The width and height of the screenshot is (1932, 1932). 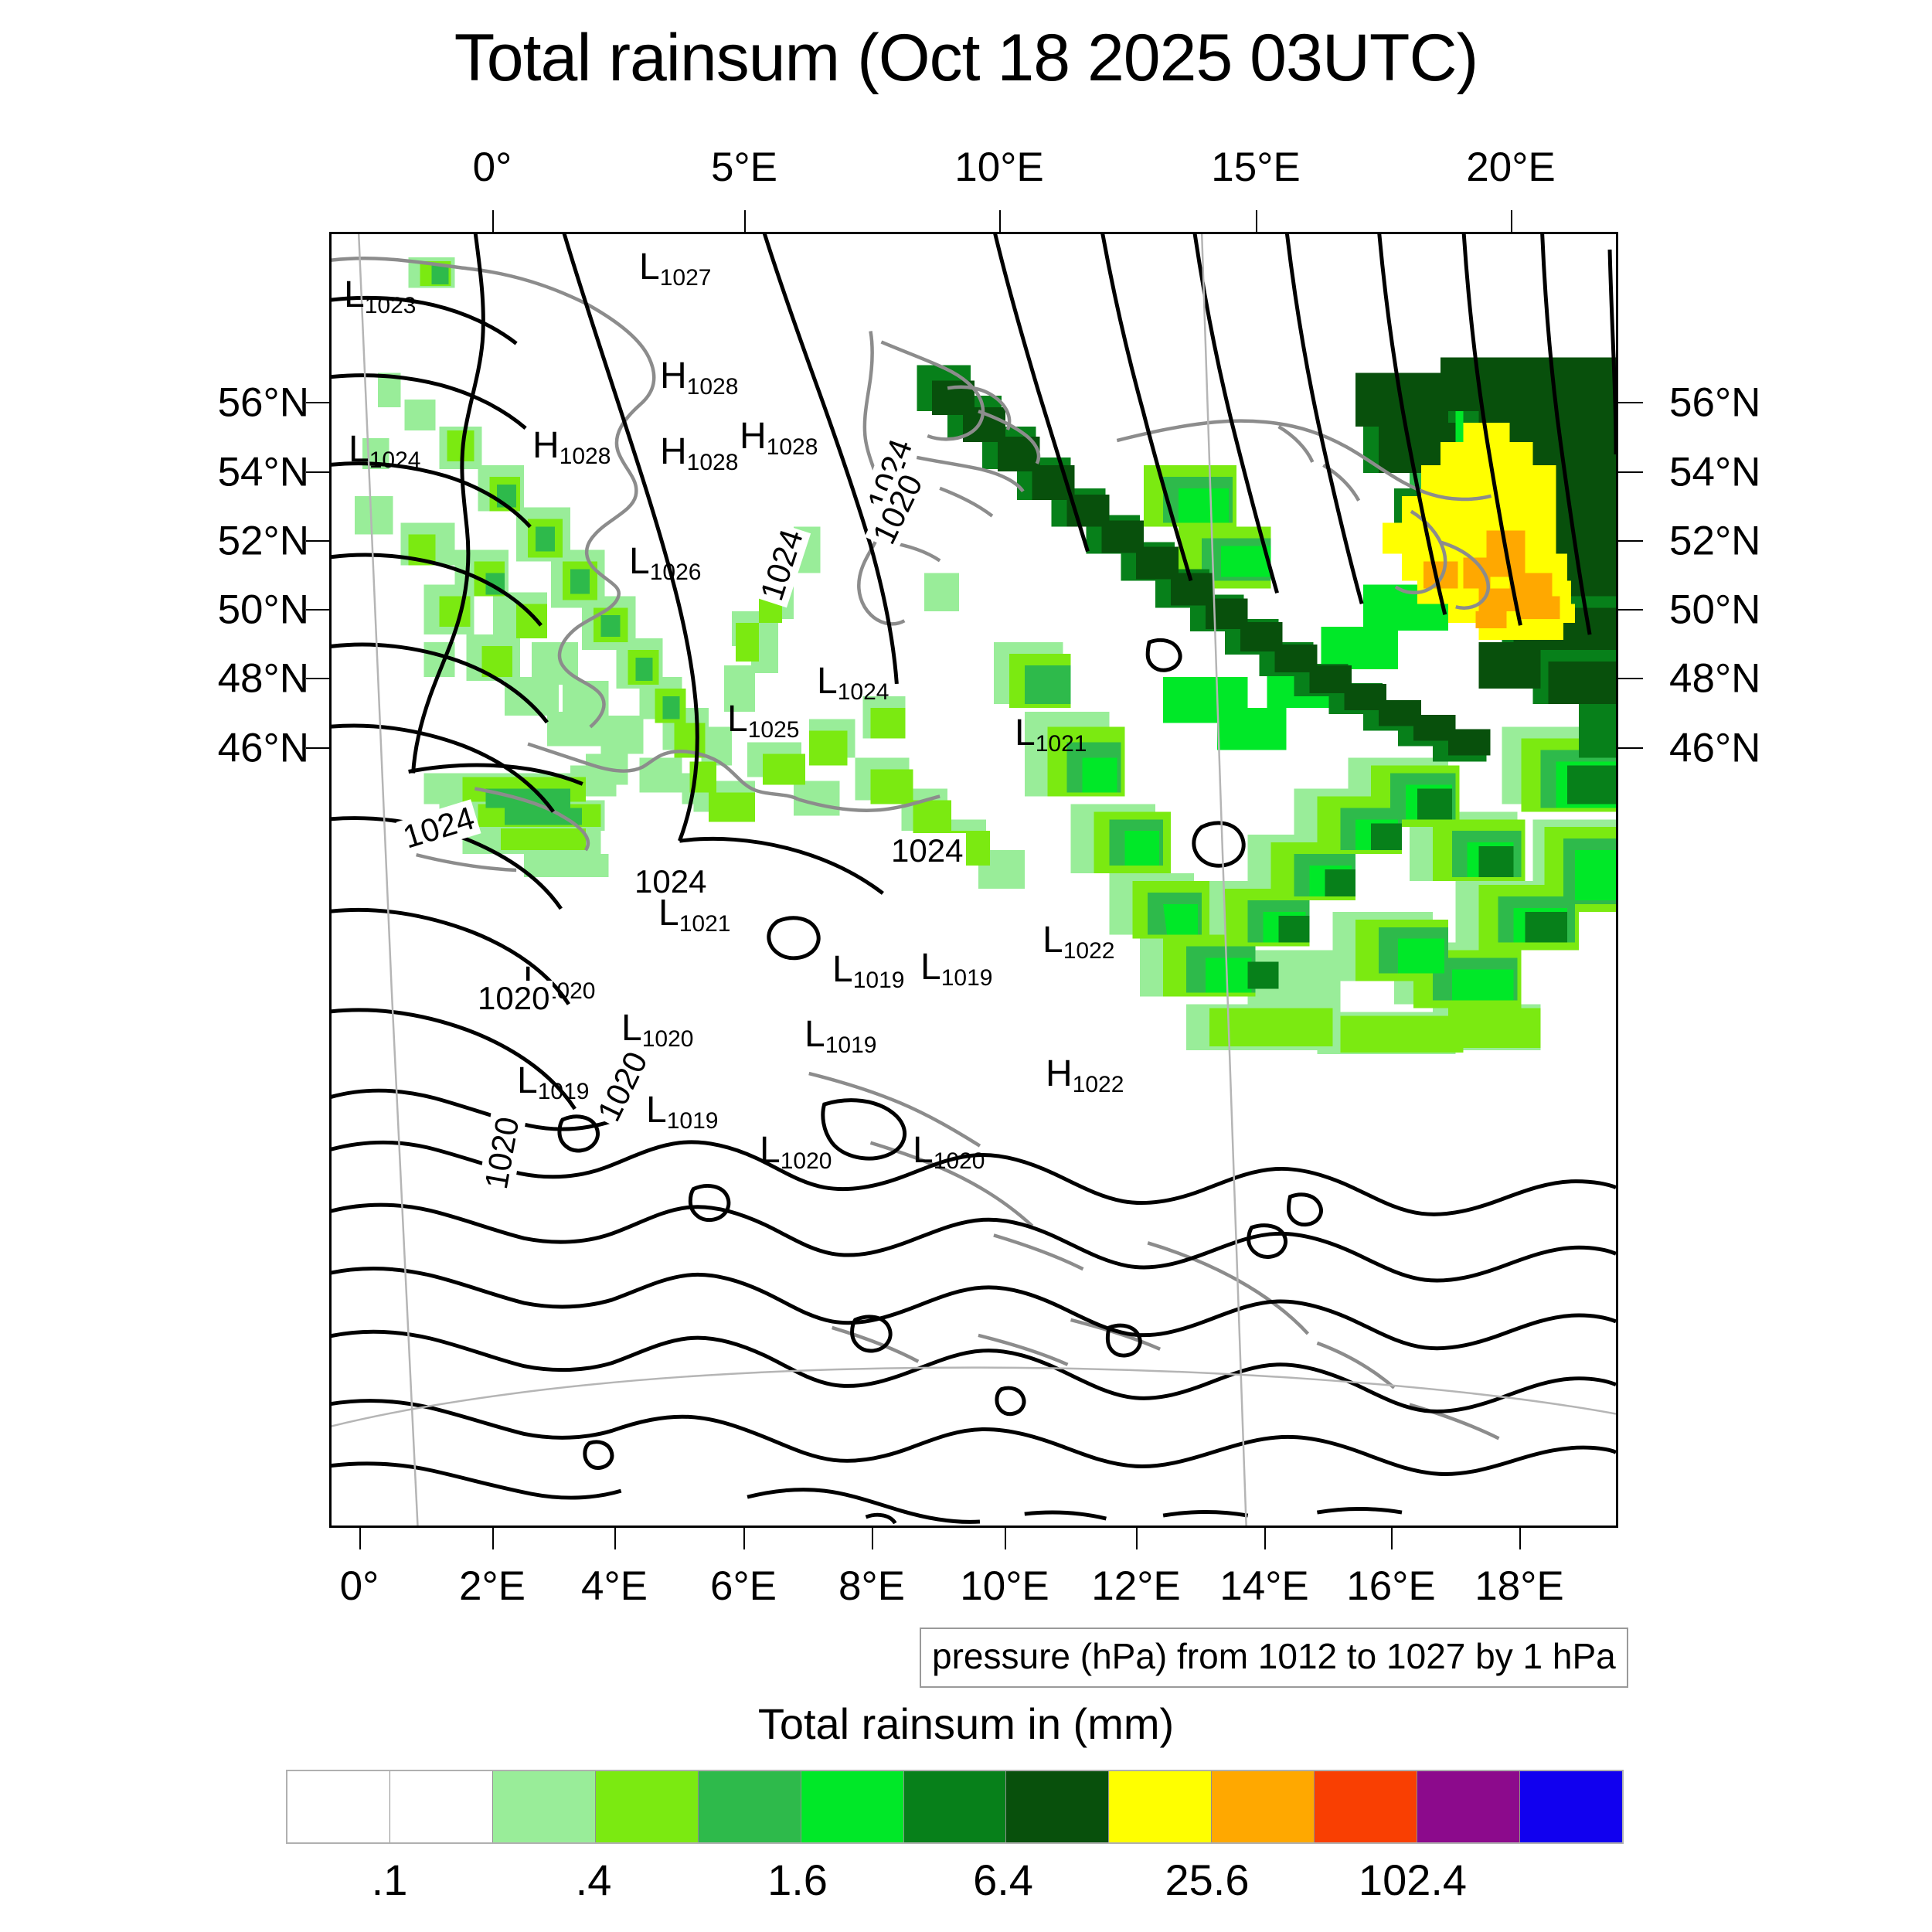 I want to click on left-tick-label-48n: 48°N, so click(x=263, y=678).